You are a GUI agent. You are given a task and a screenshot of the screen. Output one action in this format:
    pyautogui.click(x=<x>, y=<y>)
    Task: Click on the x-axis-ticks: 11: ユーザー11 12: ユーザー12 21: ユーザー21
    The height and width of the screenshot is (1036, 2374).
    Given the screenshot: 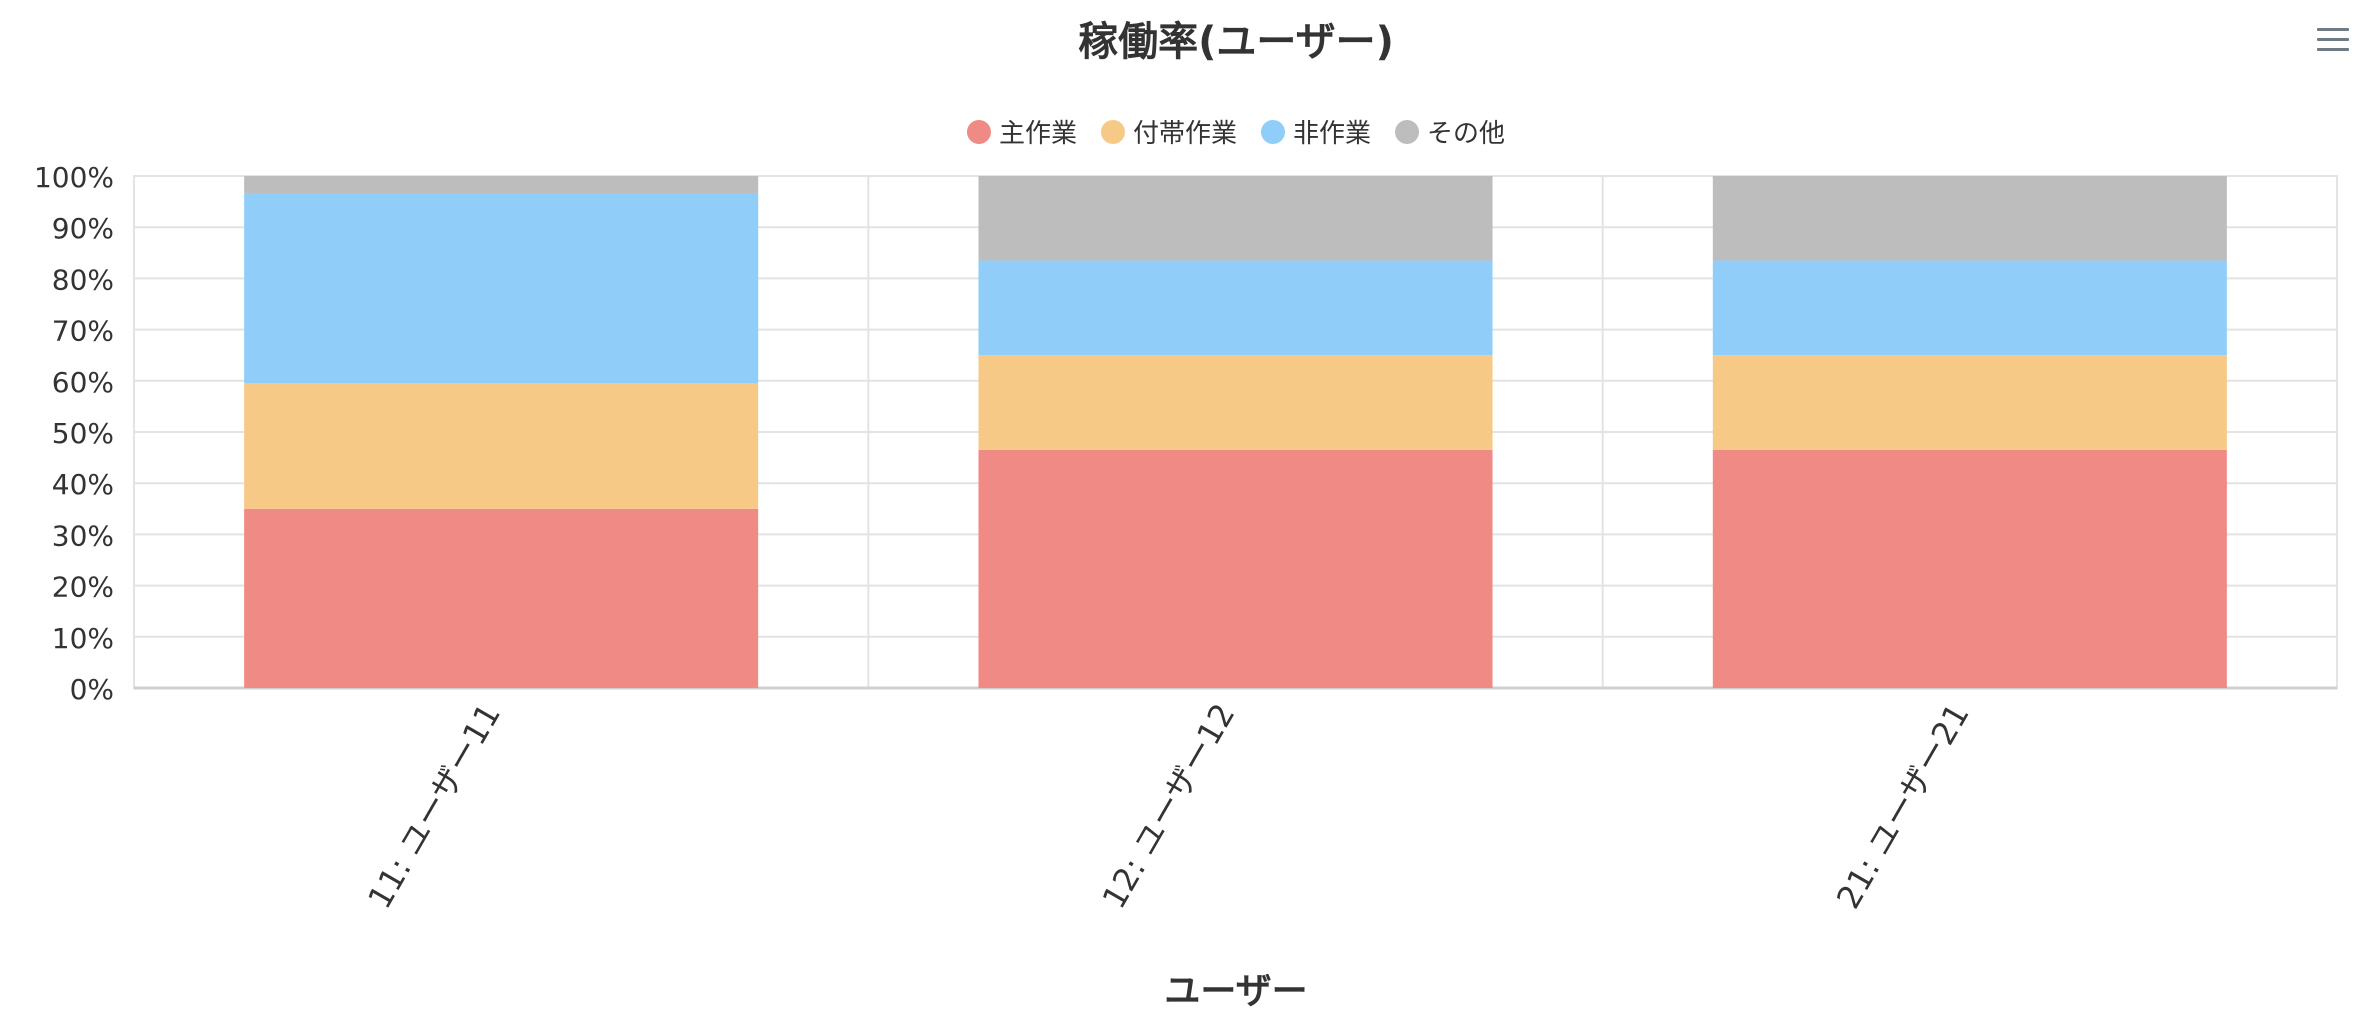 What is the action you would take?
    pyautogui.click(x=1168, y=806)
    